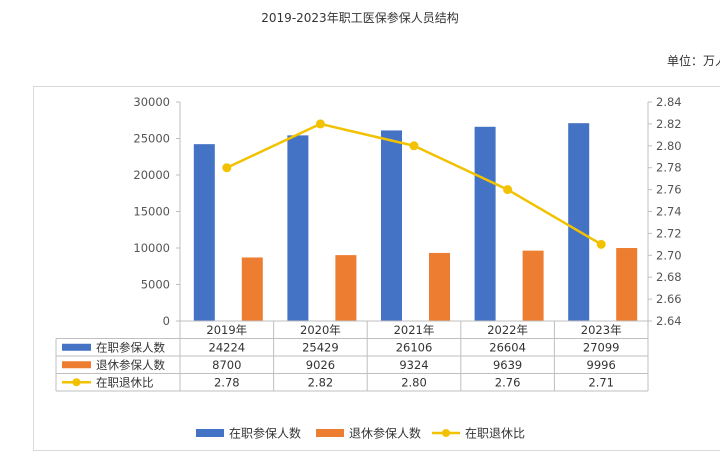 Image resolution: width=720 pixels, height=462 pixels. I want to click on y-left-tick-label: 25000, so click(151, 139).